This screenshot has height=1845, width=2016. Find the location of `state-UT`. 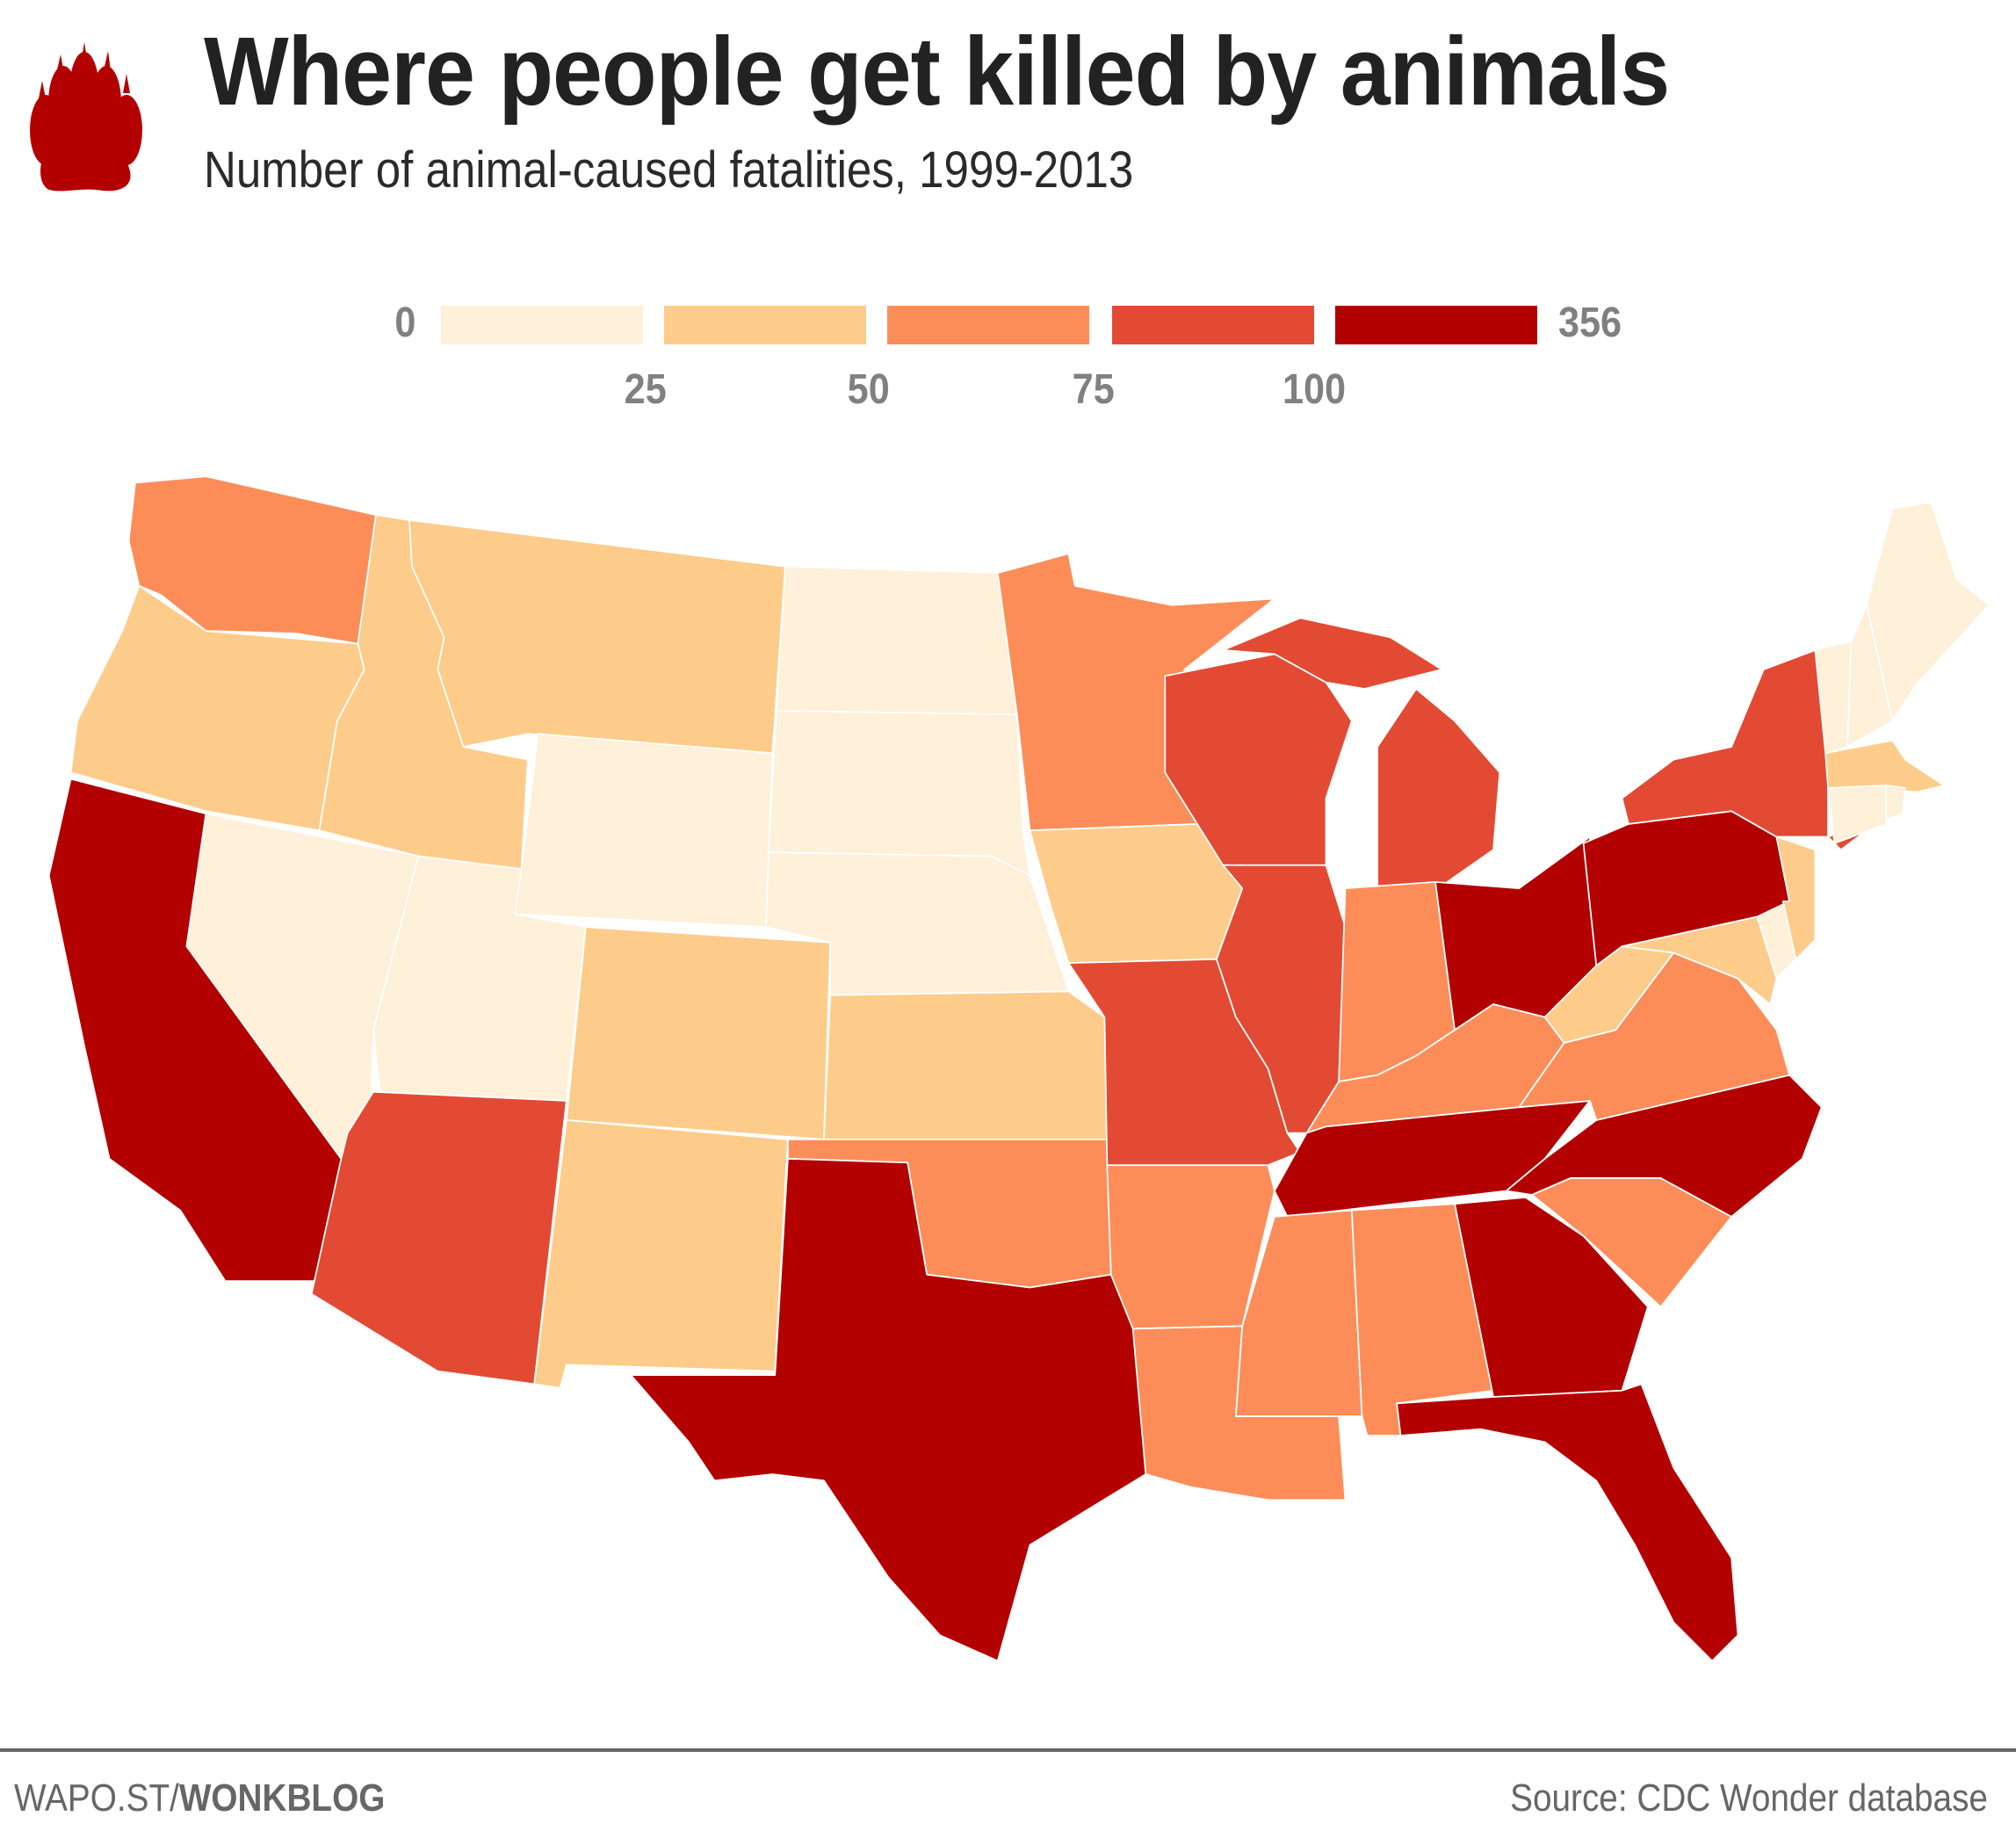

state-UT is located at coordinates (479, 978).